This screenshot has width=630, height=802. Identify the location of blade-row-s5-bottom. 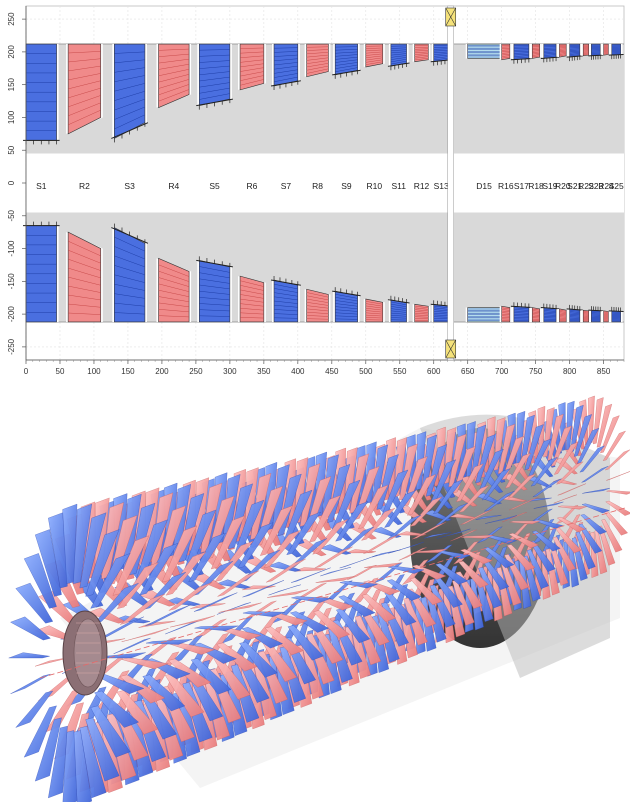
(214, 289).